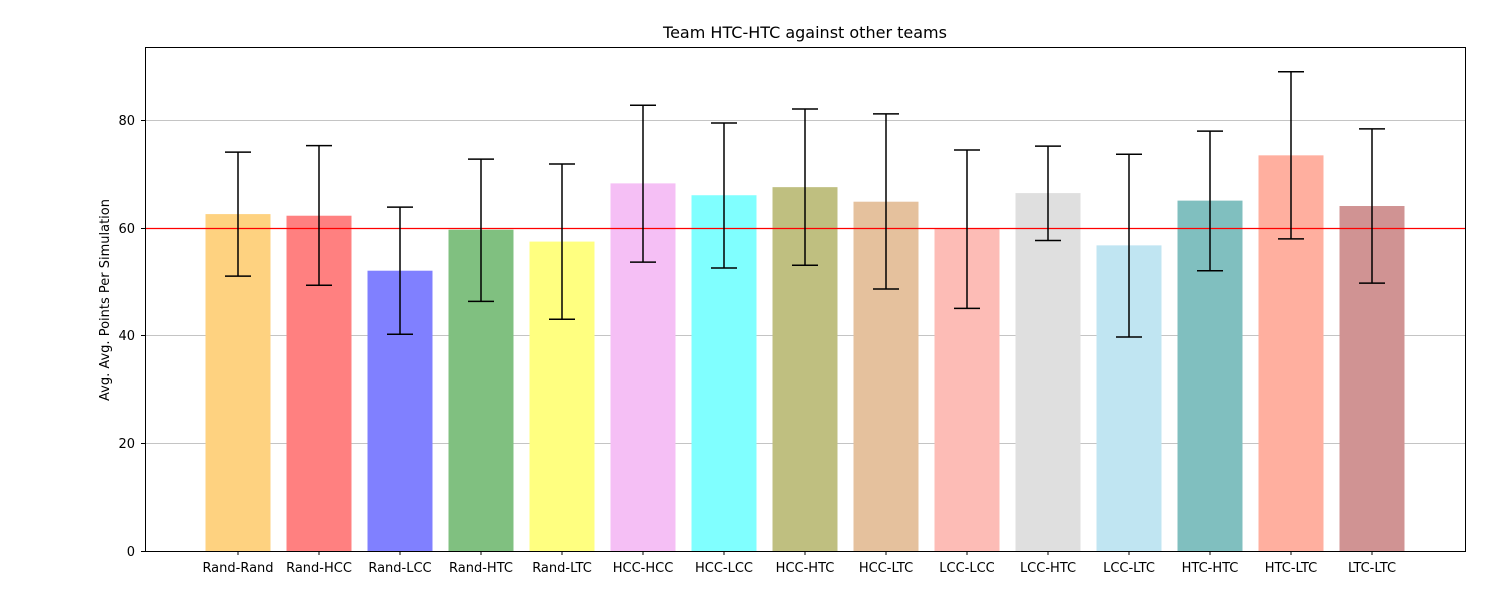  I want to click on y-tick-label: 80, so click(126, 121).